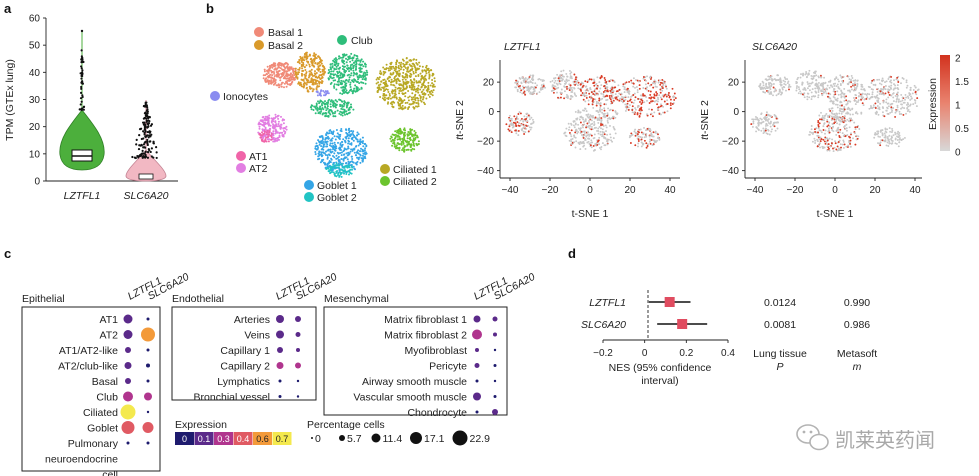  I want to click on tsne-x-tick-label: 40, so click(670, 190).